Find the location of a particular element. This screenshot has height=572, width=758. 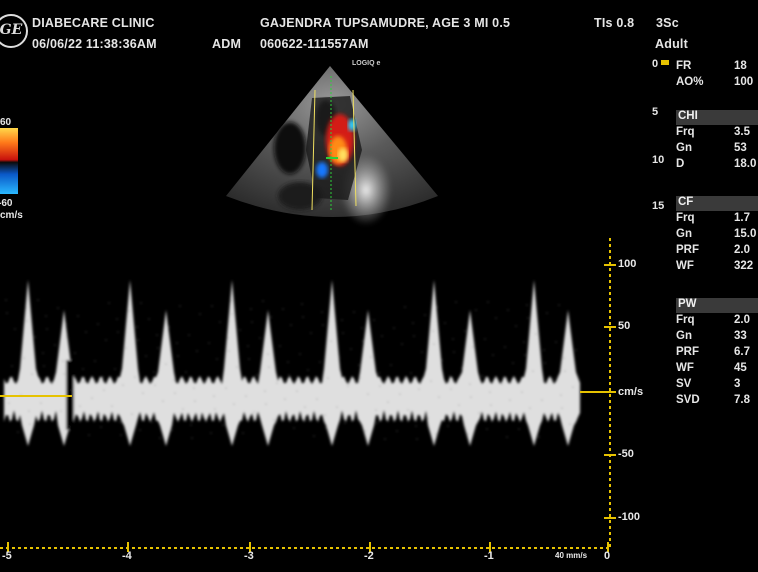

param-row: Frq 2.0 is located at coordinates (713, 320).